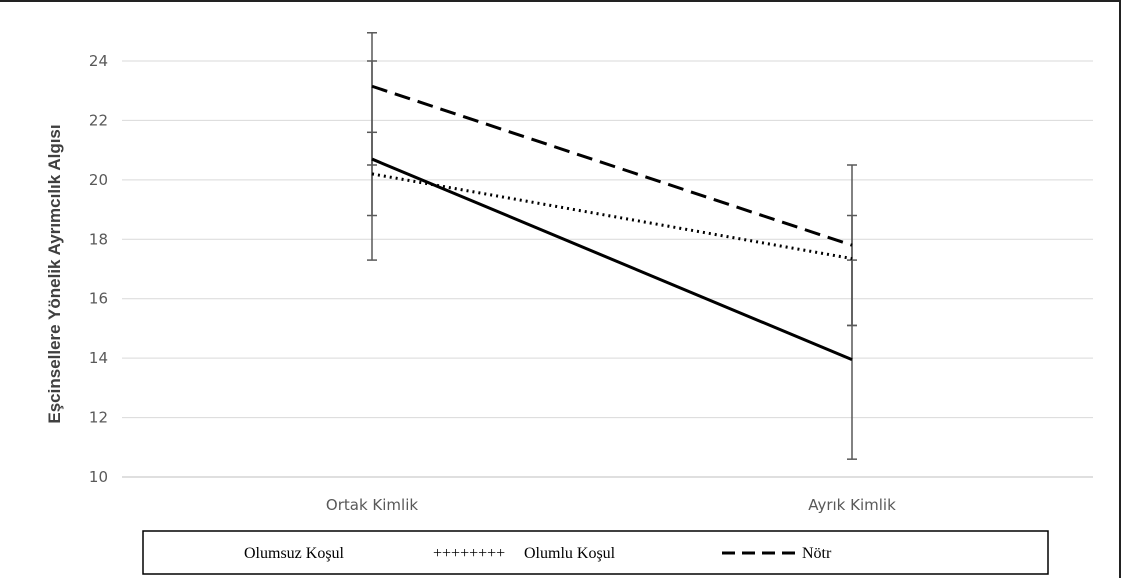 The height and width of the screenshot is (580, 1121). Describe the element at coordinates (98, 180) in the screenshot. I see `y-tick-label: 20` at that location.